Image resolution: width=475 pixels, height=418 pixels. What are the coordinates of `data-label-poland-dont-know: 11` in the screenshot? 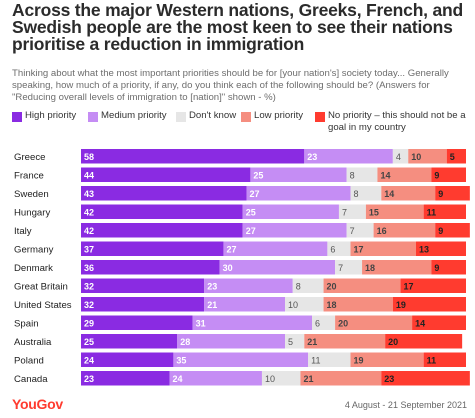 It's located at (315, 360).